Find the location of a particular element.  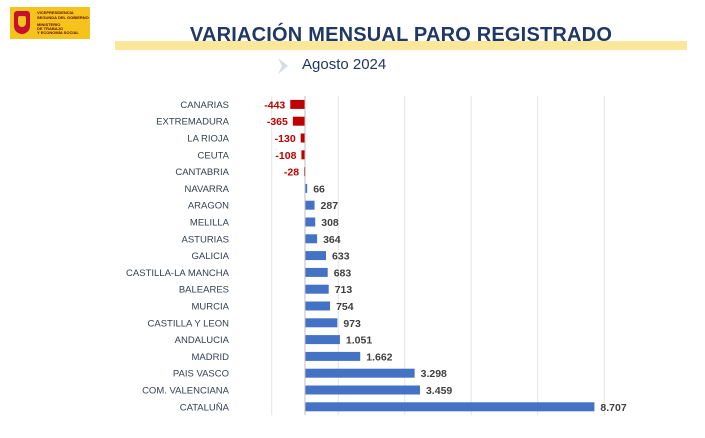

value-label: -108 is located at coordinates (285, 156).